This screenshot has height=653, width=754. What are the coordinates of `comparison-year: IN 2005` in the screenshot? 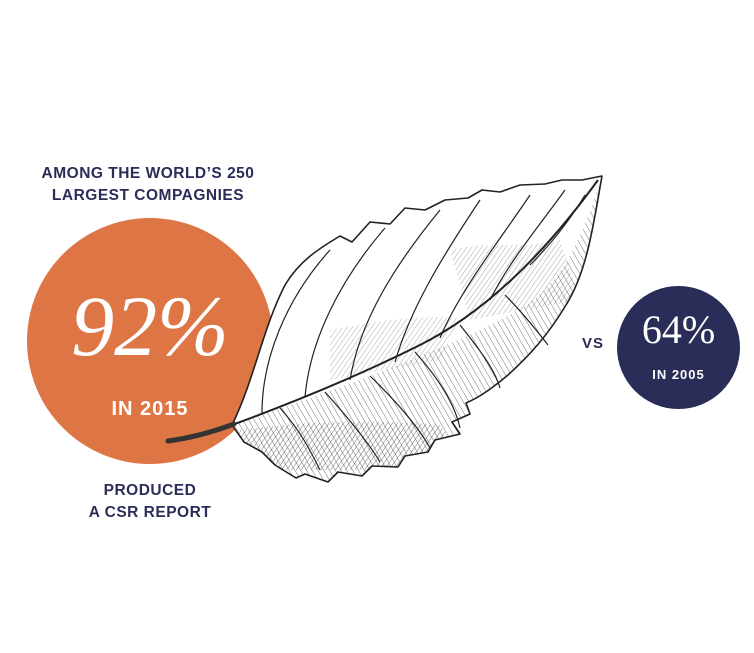 It's located at (678, 374).